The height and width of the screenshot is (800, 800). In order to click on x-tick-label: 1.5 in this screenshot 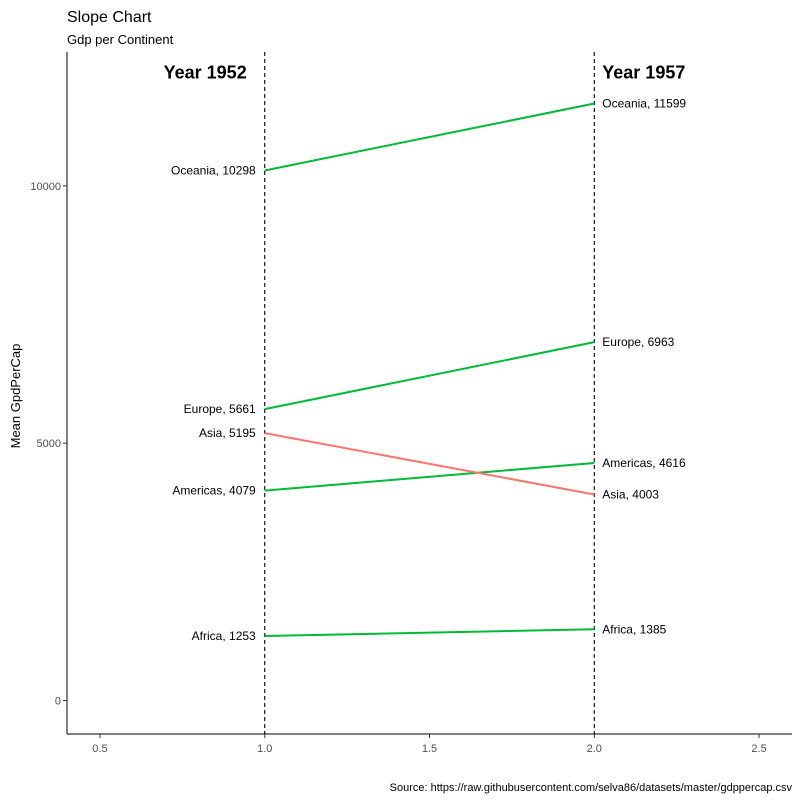, I will do `click(429, 749)`.